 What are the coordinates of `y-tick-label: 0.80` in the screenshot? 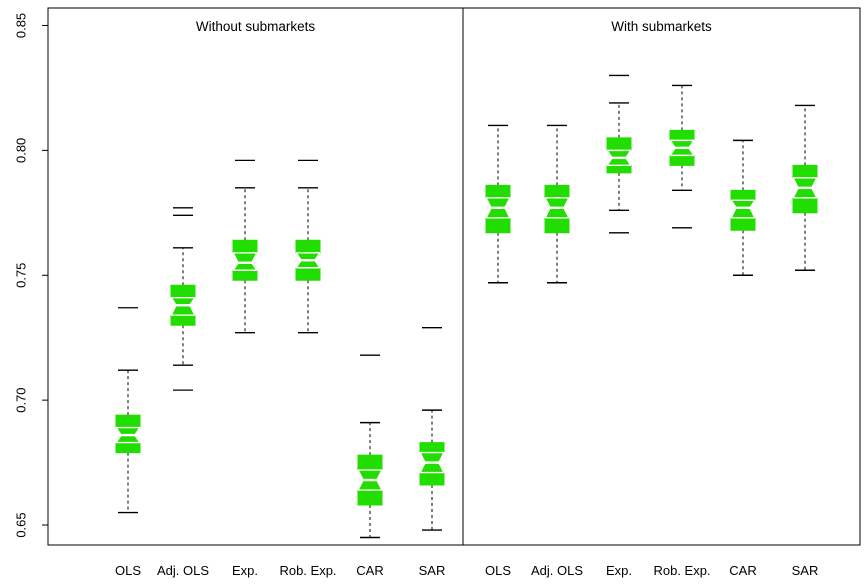 It's located at (20, 150).